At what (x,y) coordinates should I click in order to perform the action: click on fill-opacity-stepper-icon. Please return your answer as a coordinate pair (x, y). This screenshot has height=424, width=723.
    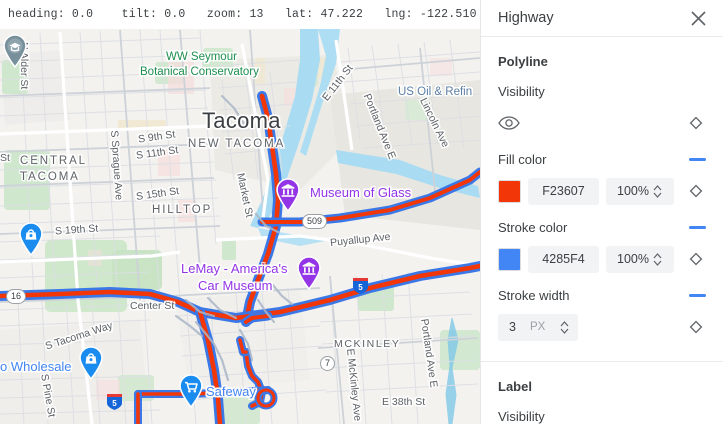
    Looking at the image, I should click on (657, 191).